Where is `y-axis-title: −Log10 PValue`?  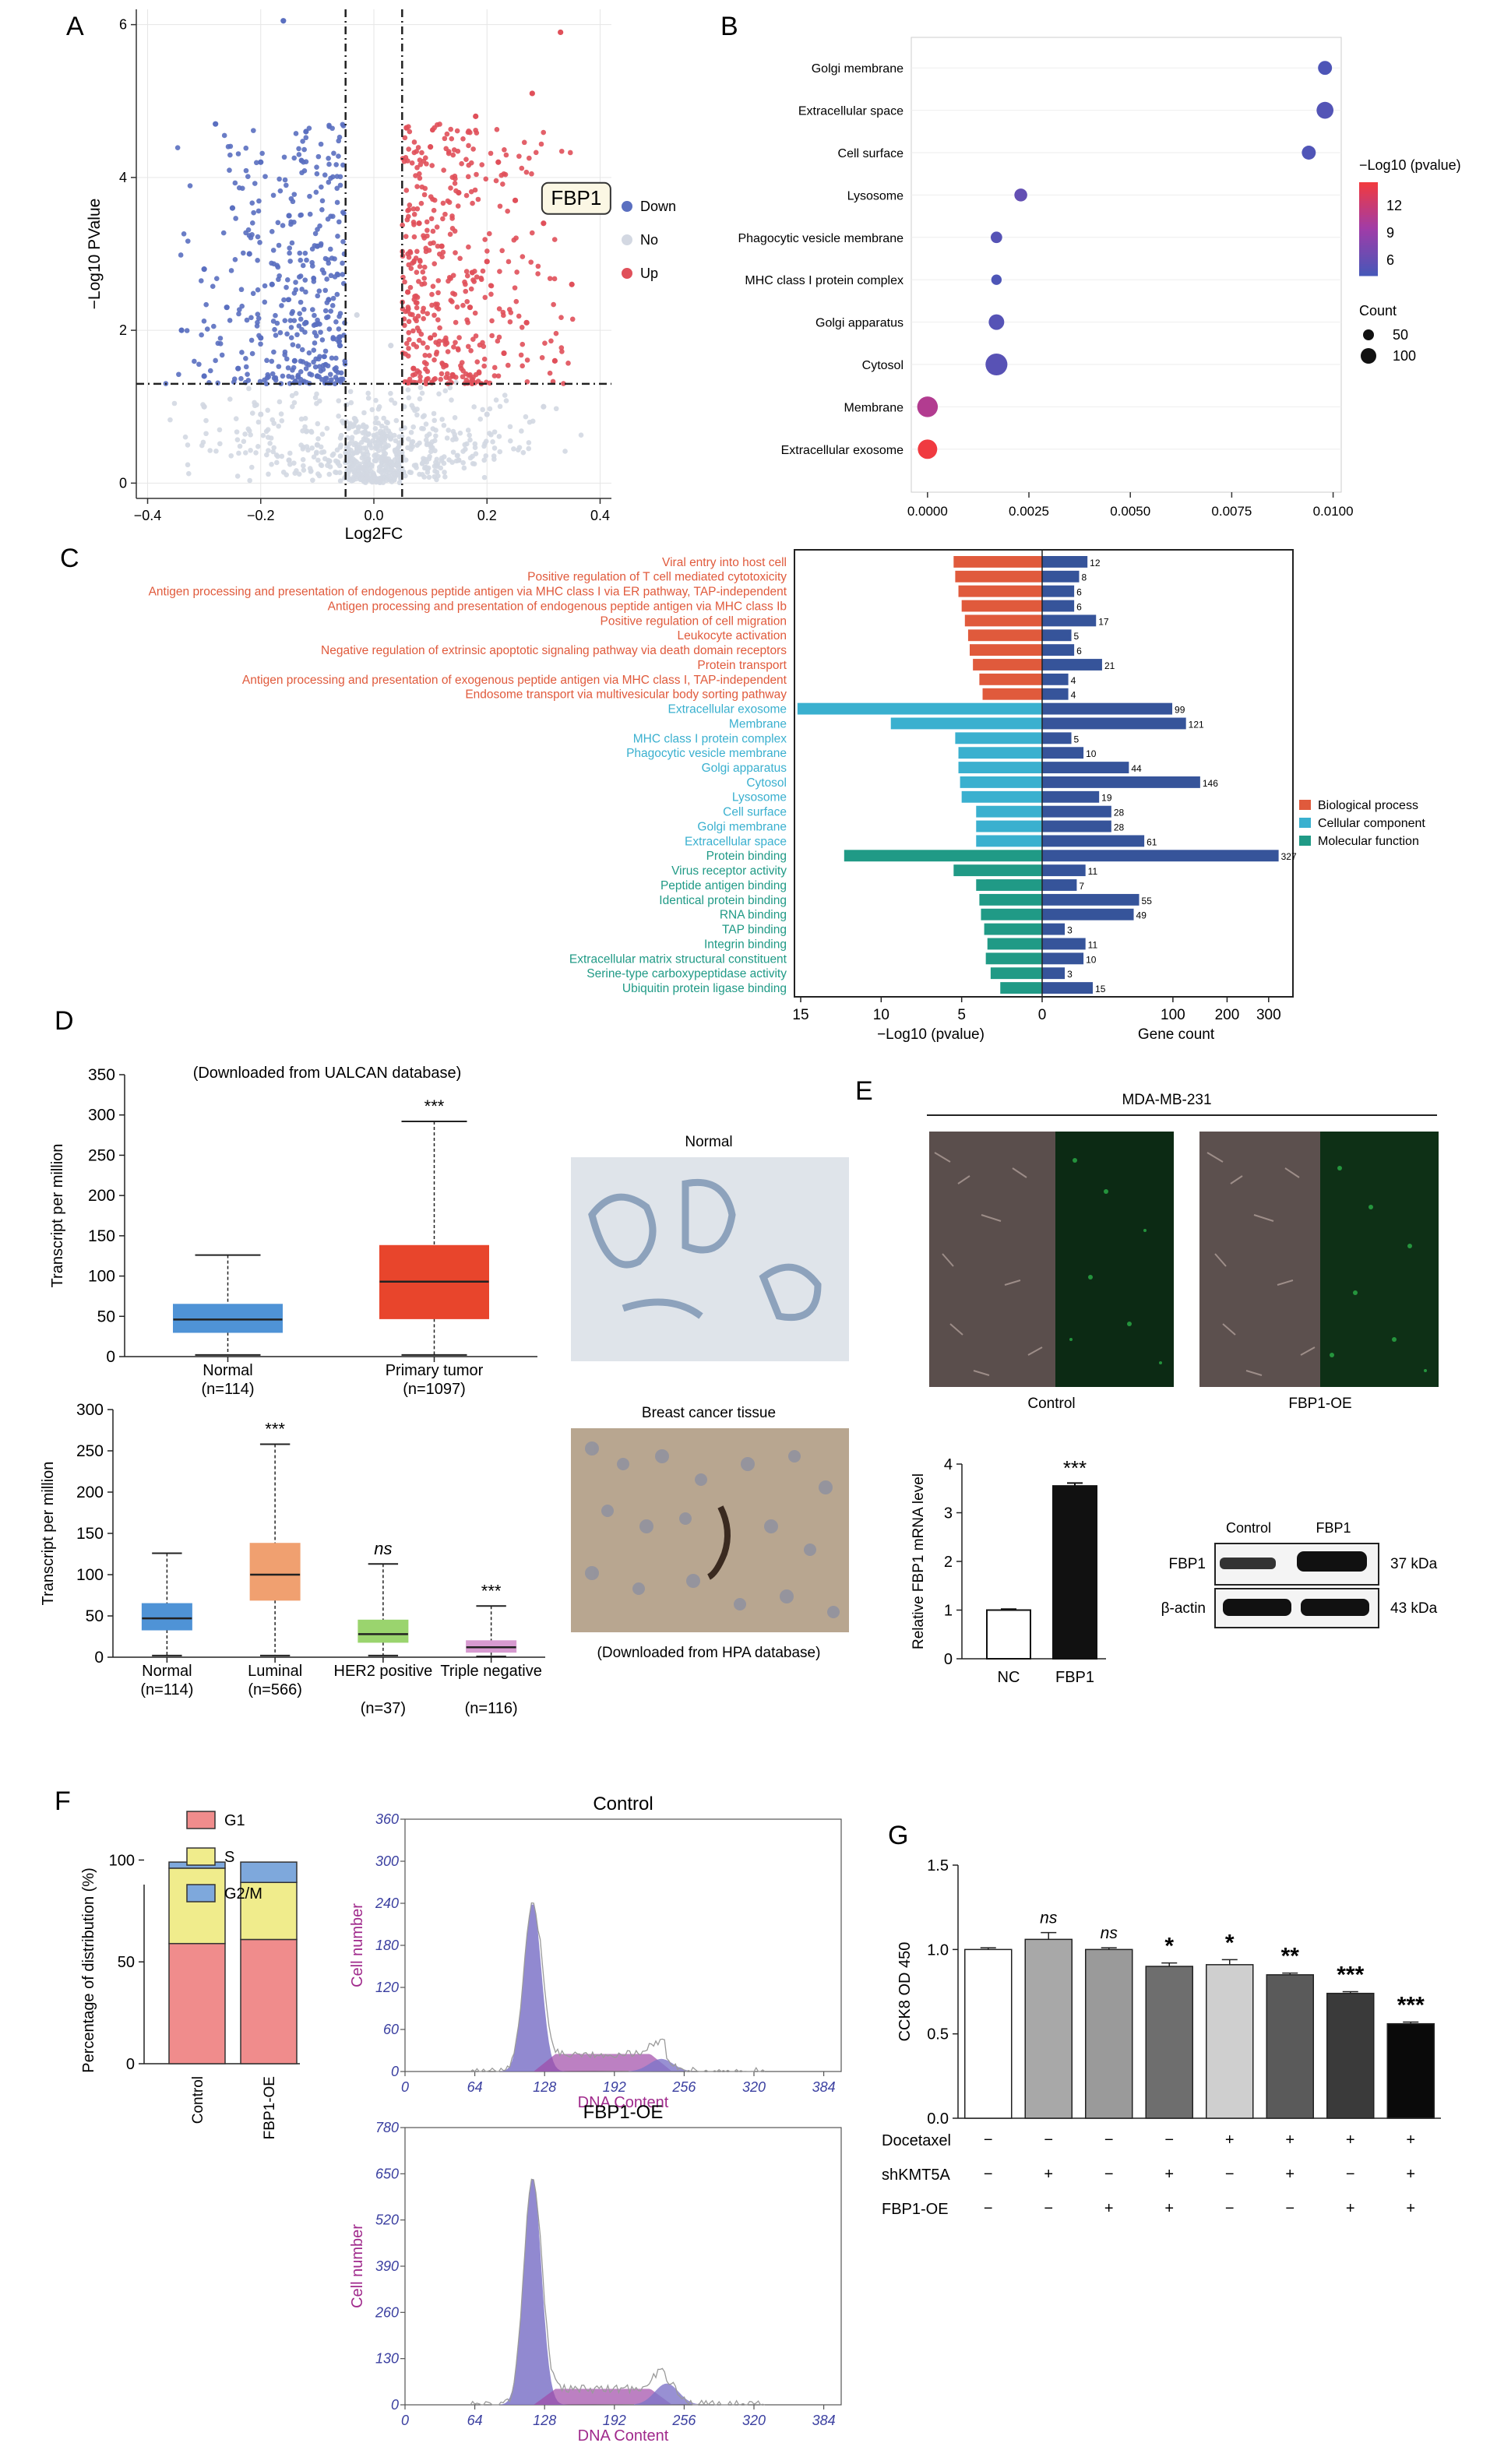
y-axis-title: −Log10 PValue is located at coordinates (95, 254).